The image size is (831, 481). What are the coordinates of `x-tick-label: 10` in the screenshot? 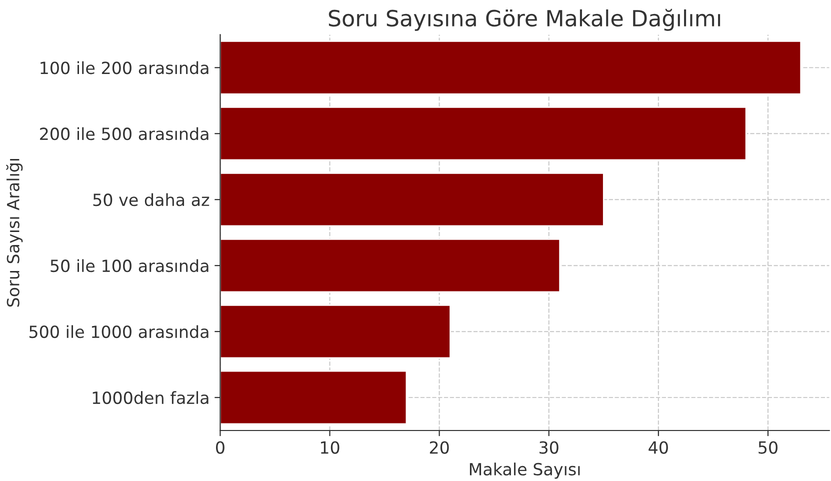 It's located at (330, 447).